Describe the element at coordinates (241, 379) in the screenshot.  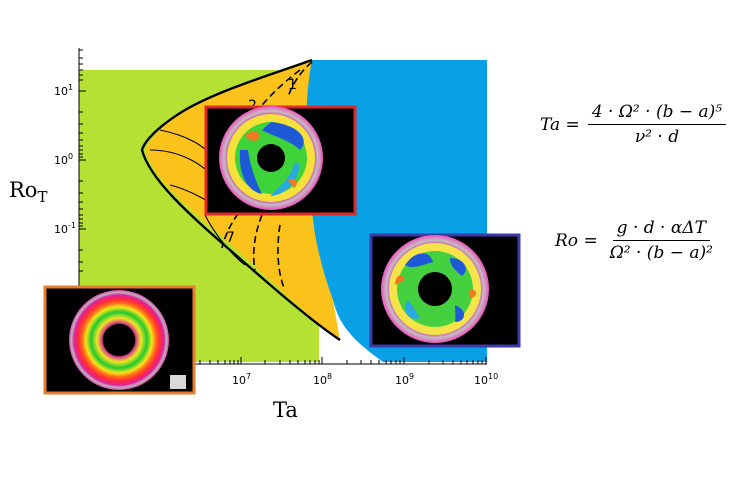
I see `x-tick-label: 10⁷` at that location.